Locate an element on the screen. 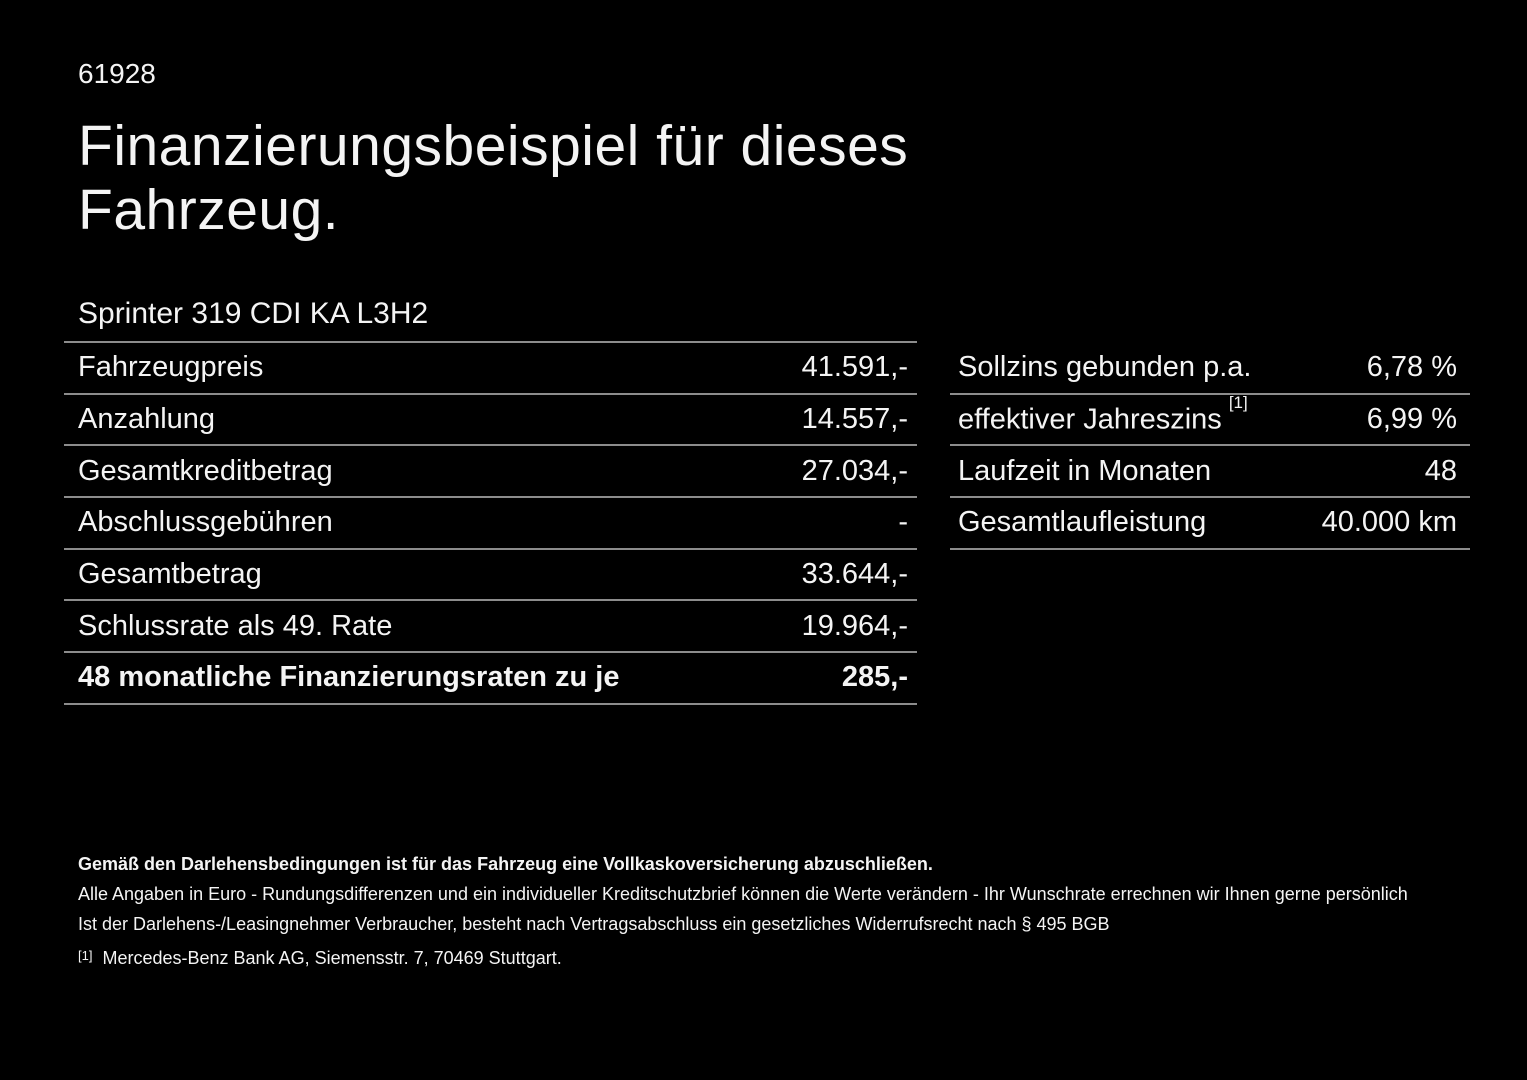  row-label: Laufzeit in Monaten is located at coordinates (1085, 470).